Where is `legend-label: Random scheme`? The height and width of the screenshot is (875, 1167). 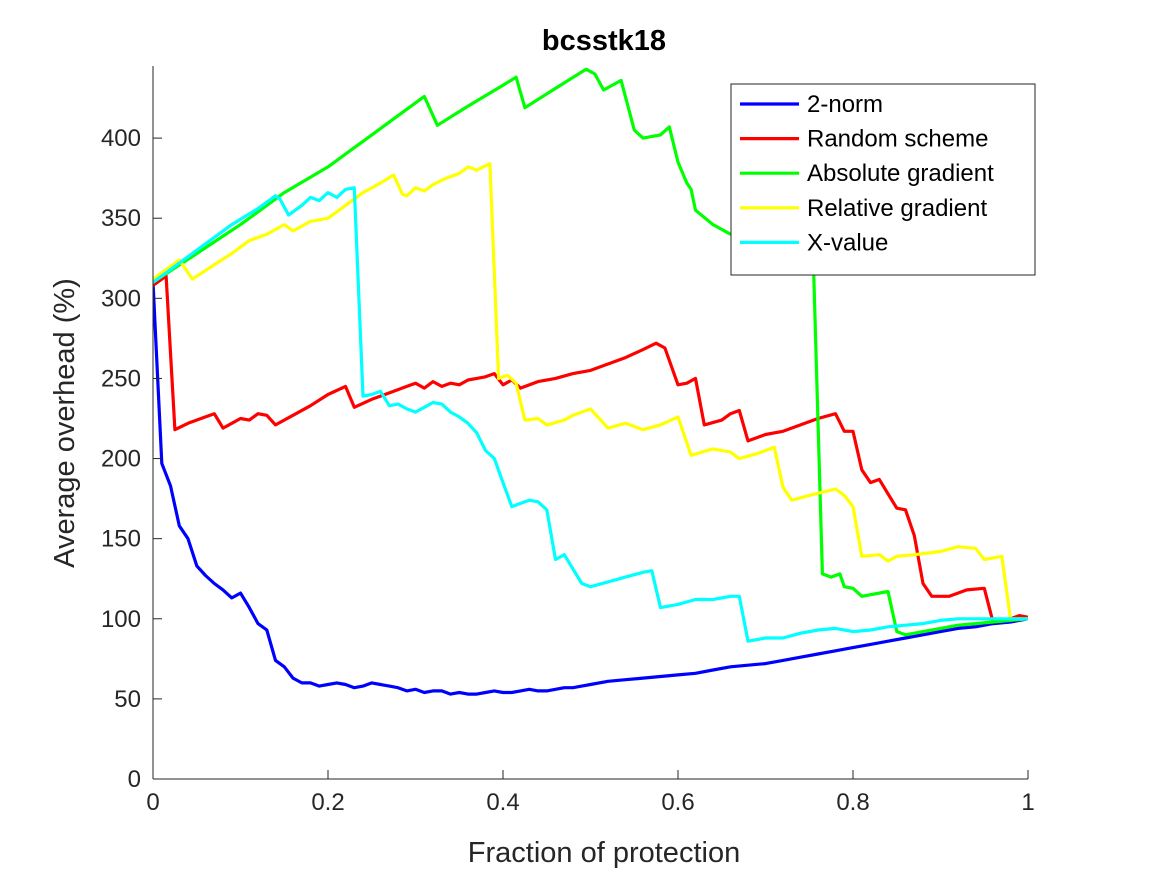
legend-label: Random scheme is located at coordinates (897, 139).